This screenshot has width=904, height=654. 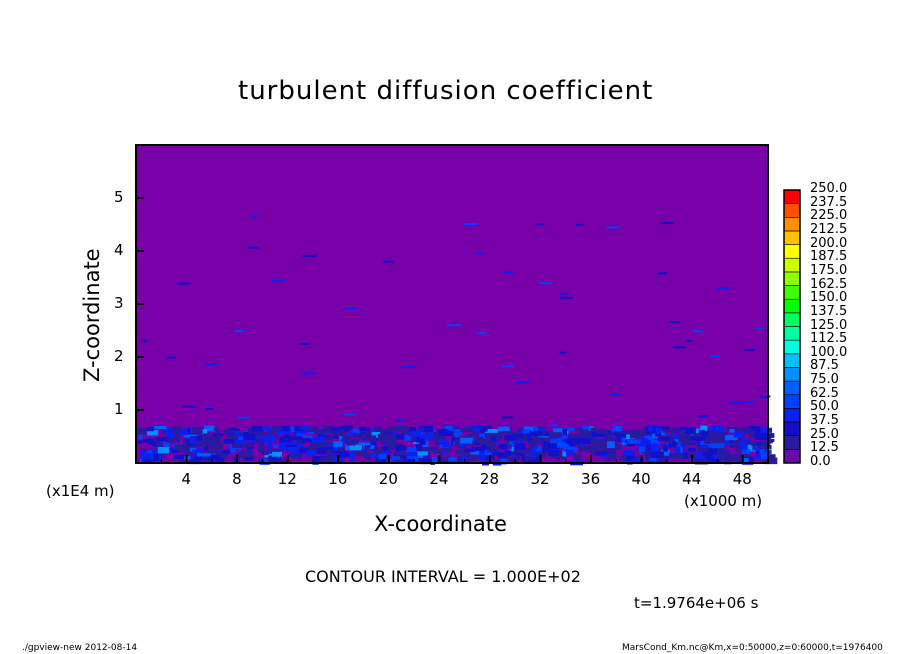 What do you see at coordinates (829, 284) in the screenshot?
I see `colorbar-label: 162.5` at bounding box center [829, 284].